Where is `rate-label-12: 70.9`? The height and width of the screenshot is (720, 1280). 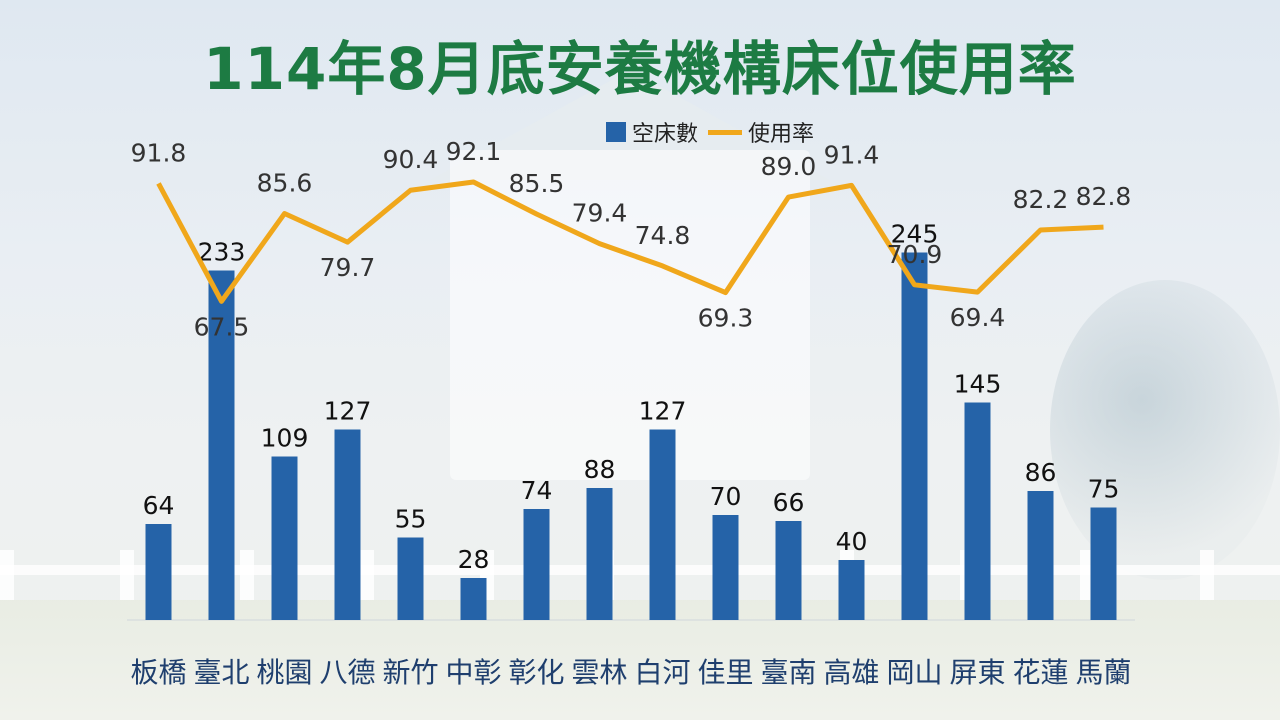 rate-label-12: 70.9 is located at coordinates (915, 254).